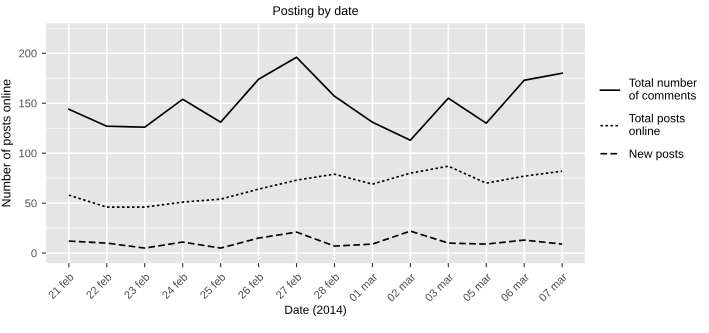 The height and width of the screenshot is (333, 709). I want to click on x-tick-label: 28 feb, so click(326, 286).